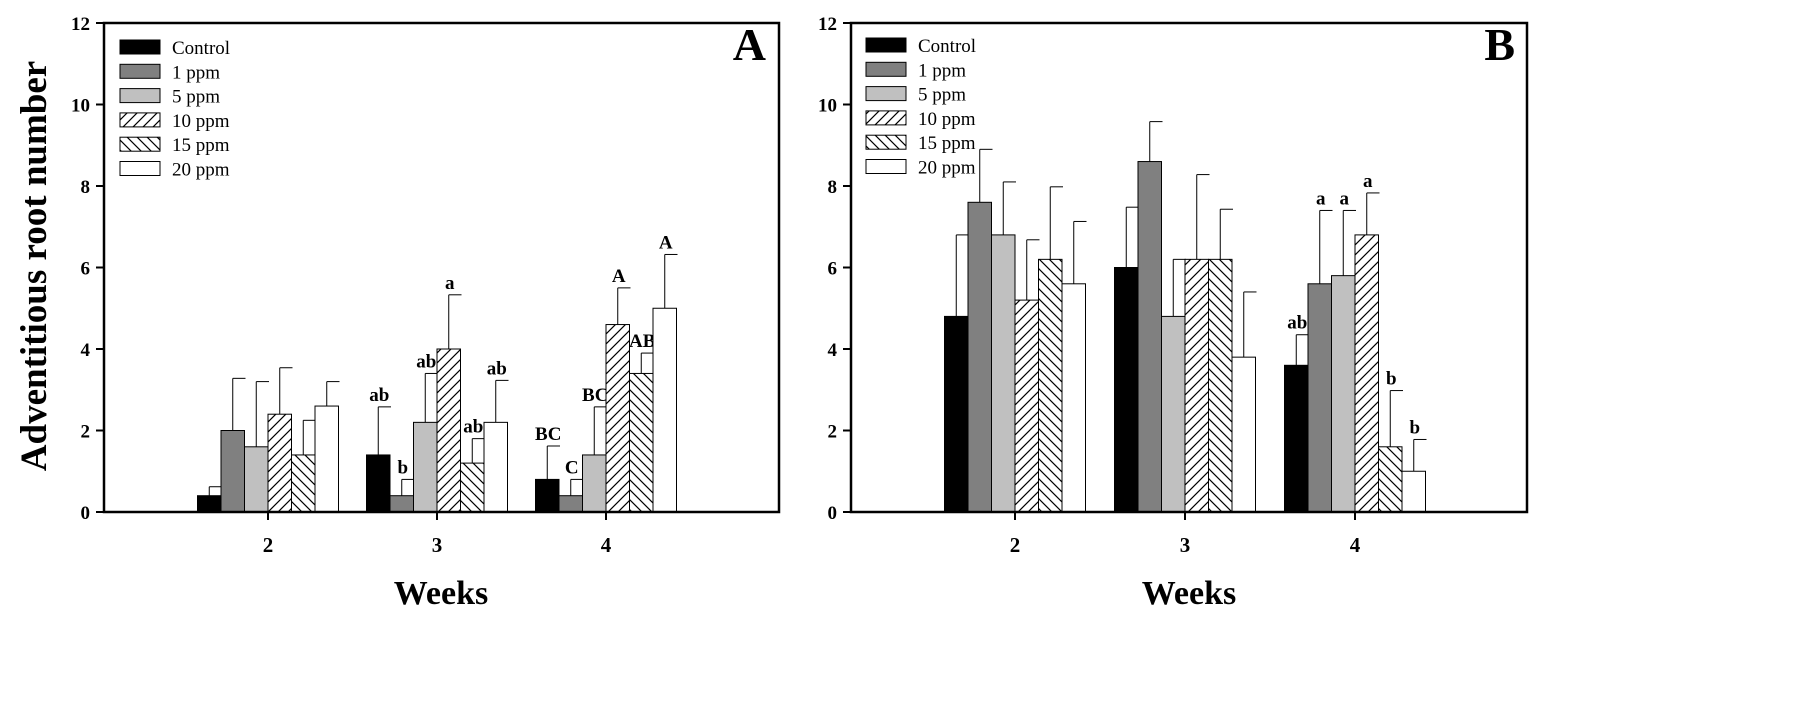  Describe the element at coordinates (201, 121) in the screenshot. I see `legend-label: 10 ppm` at that location.